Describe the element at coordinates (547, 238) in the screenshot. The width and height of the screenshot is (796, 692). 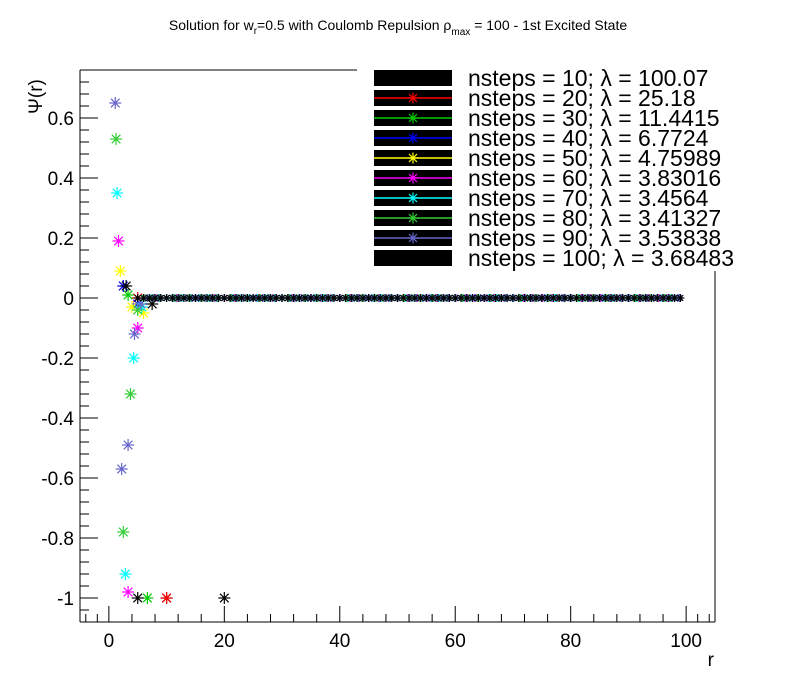
I see `legend-entry: nsteps = 90; λ = 3.53838` at that location.